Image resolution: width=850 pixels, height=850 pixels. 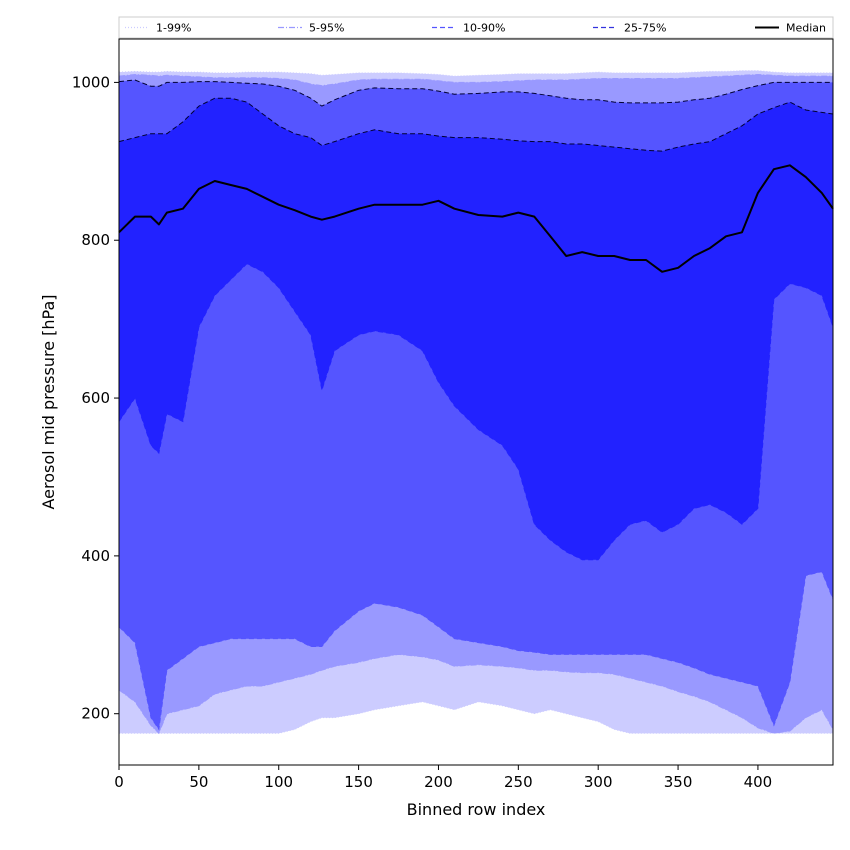 What do you see at coordinates (806, 28) in the screenshot?
I see `legend-label: Median` at bounding box center [806, 28].